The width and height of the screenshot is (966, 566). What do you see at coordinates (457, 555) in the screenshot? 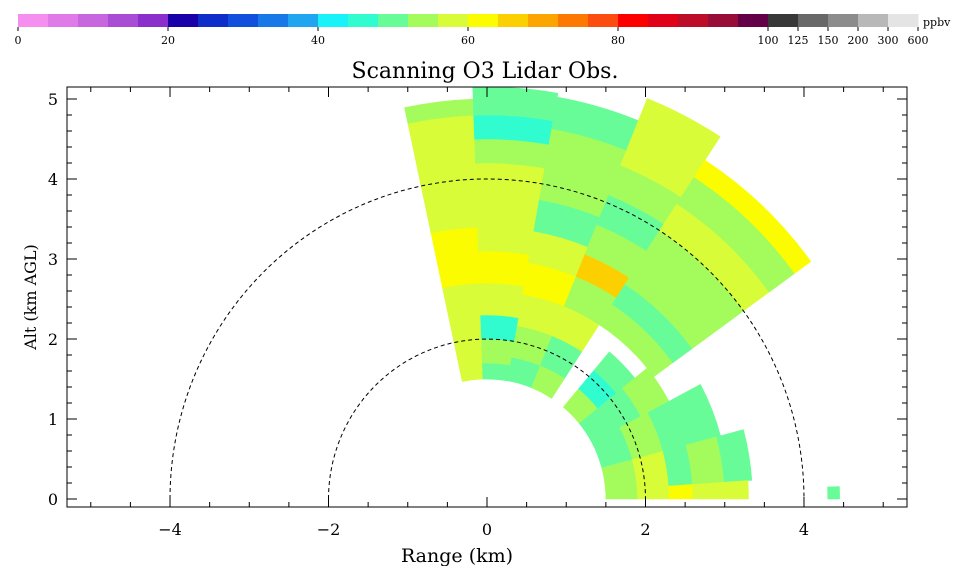
I see `x-axis-label: Range (km)` at bounding box center [457, 555].